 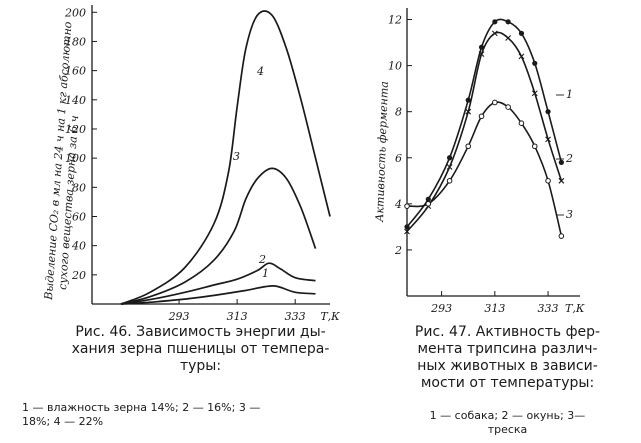 What do you see at coordinates (75, 129) in the screenshot?
I see `left-y-tick-label: 120` at bounding box center [75, 129].